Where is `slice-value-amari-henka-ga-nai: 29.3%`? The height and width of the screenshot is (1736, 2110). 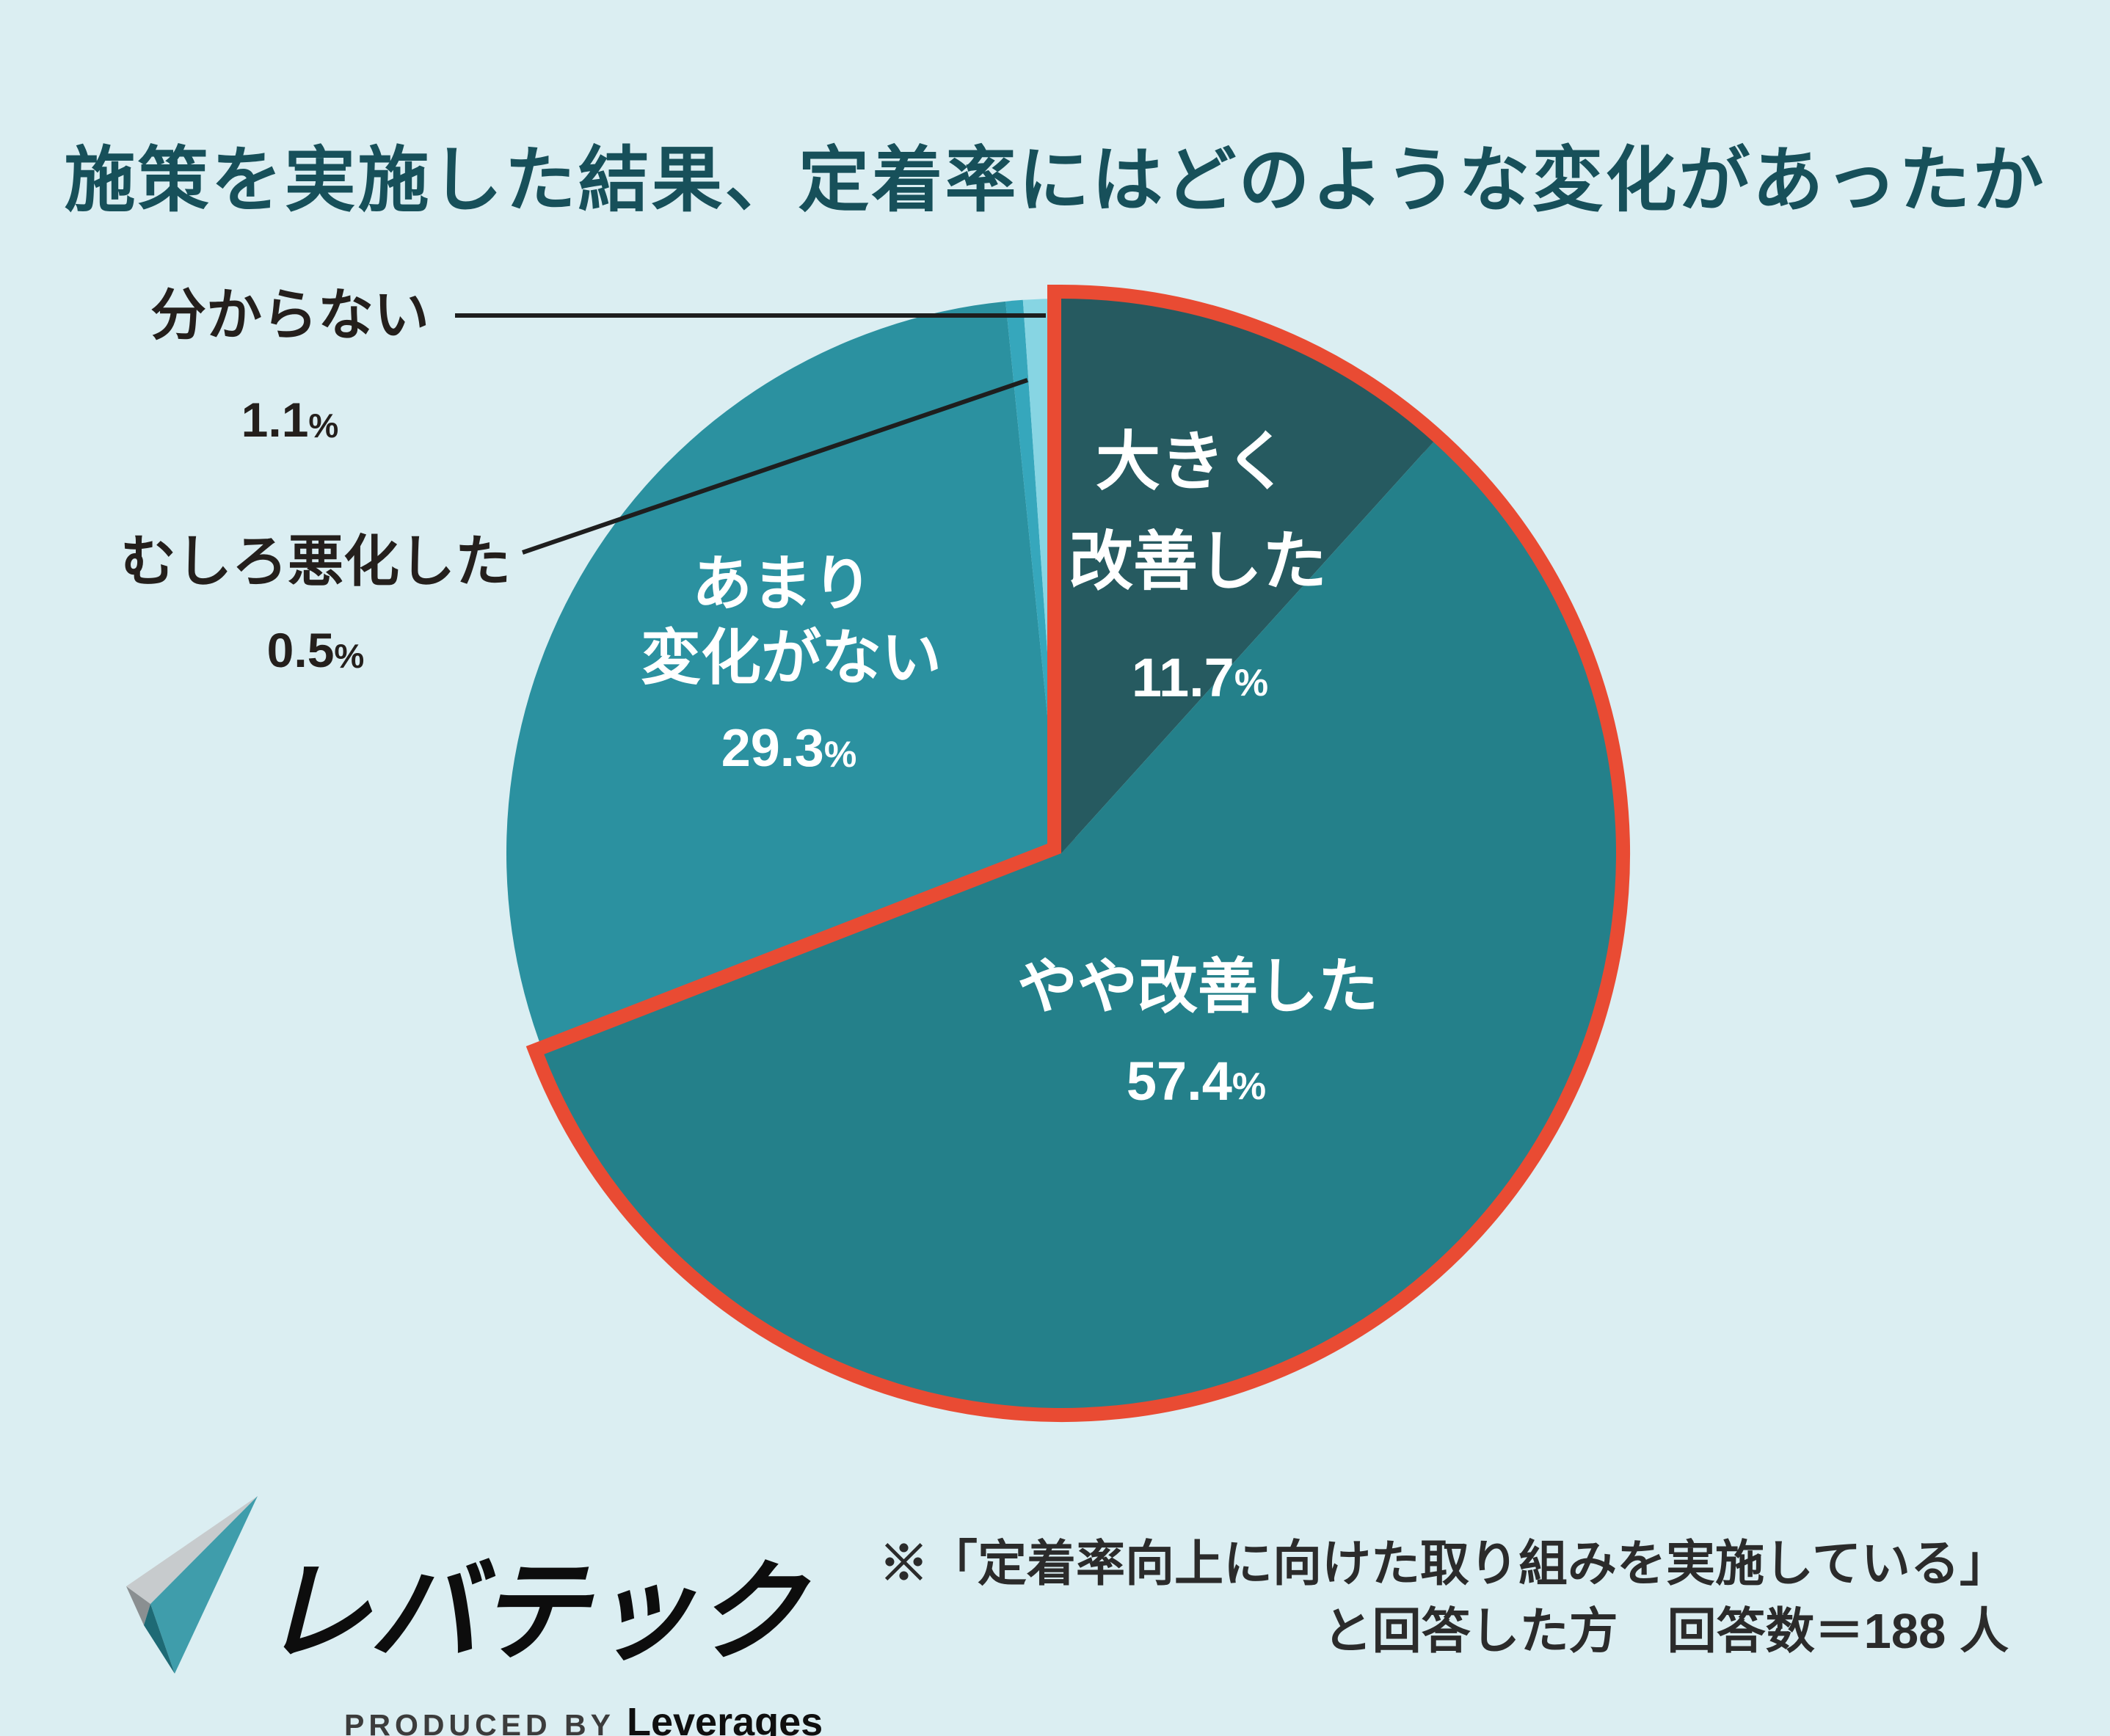
slice-value-amari-henka-ga-nai: 29.3% is located at coordinates (789, 748).